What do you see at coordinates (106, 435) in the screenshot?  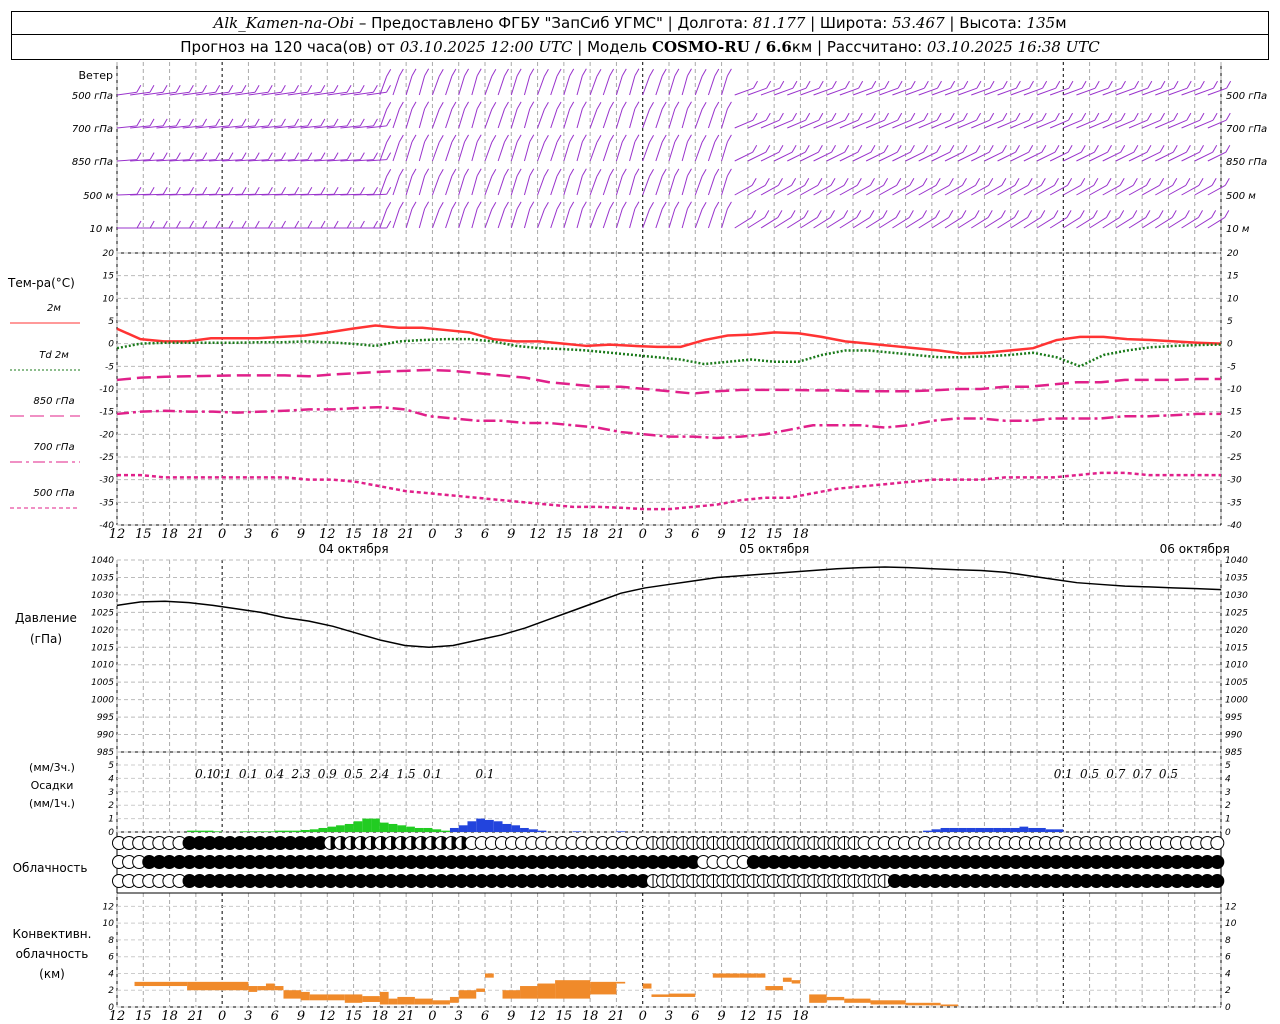 I see `temp-ytick: -20` at bounding box center [106, 435].